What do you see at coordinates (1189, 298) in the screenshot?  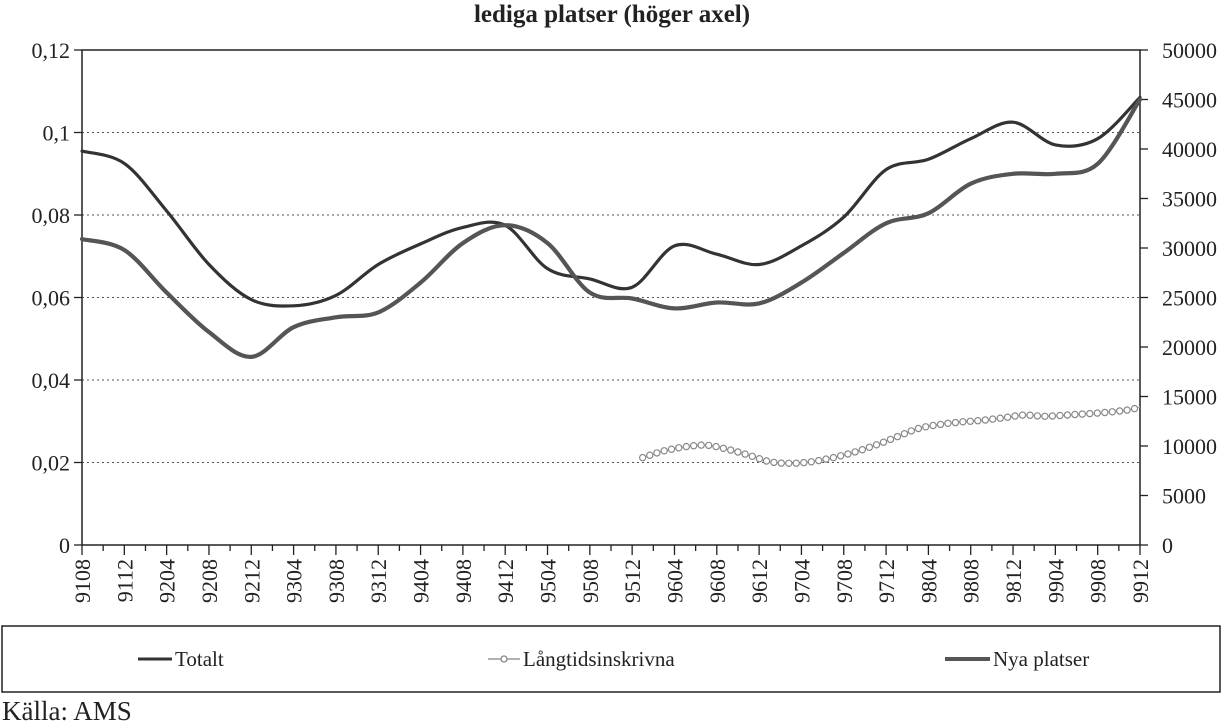 I see `y-right-tick-label: 25000` at bounding box center [1189, 298].